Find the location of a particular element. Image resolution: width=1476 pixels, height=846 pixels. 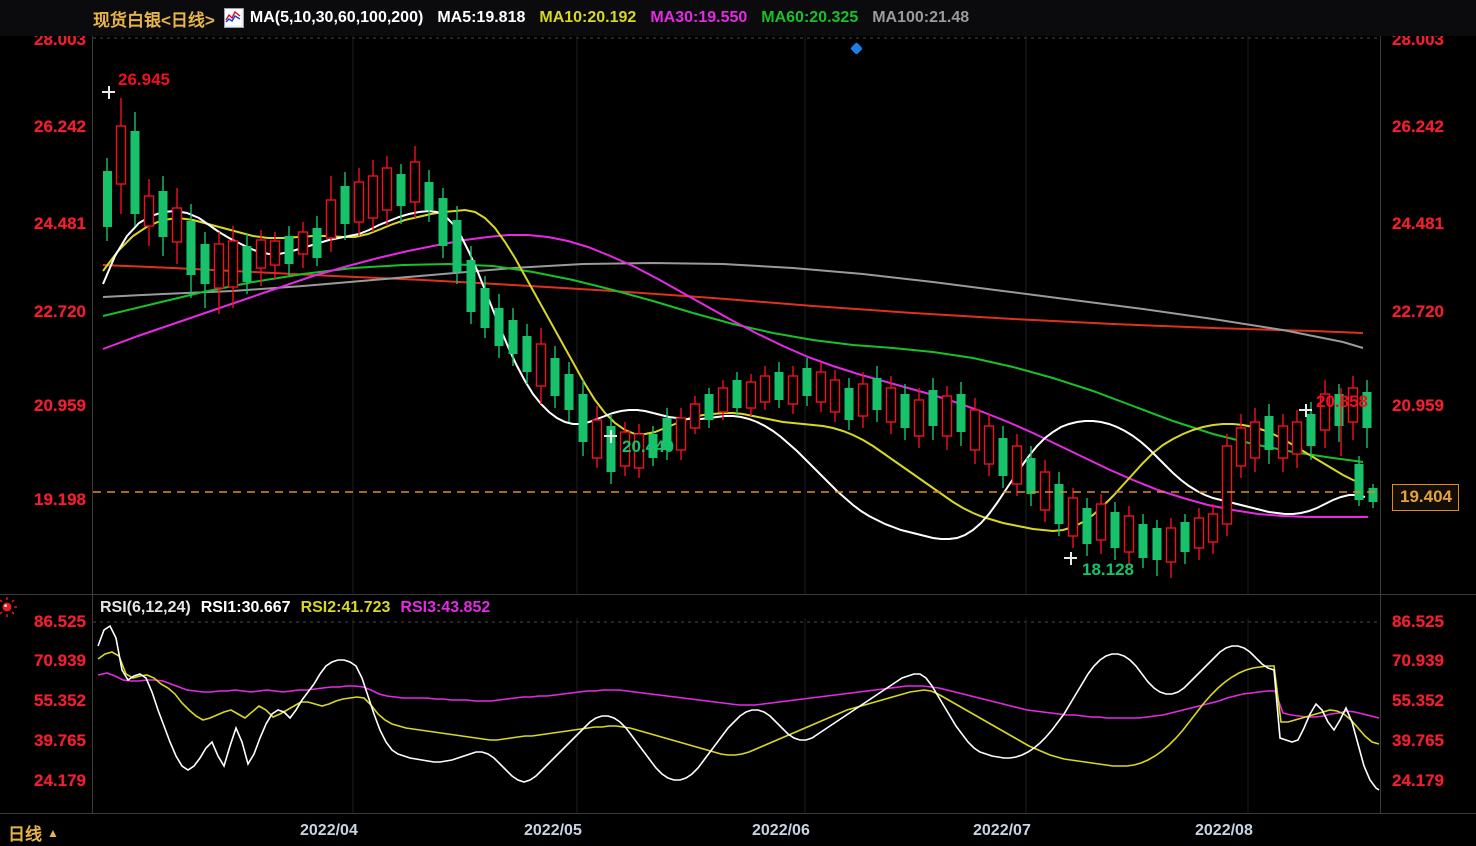

price-axis-tick-right: 22.720 is located at coordinates (1418, 311).